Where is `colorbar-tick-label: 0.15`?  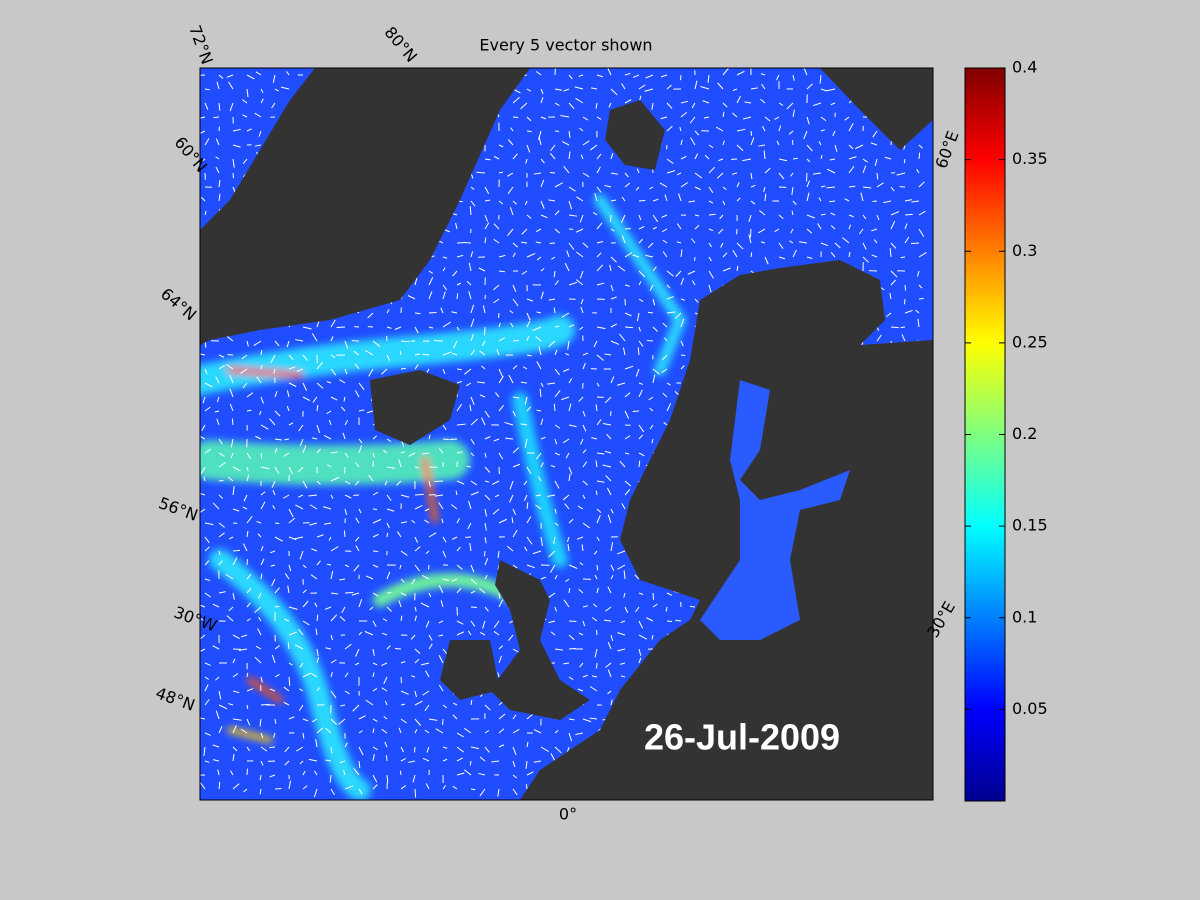 colorbar-tick-label: 0.15 is located at coordinates (1030, 525).